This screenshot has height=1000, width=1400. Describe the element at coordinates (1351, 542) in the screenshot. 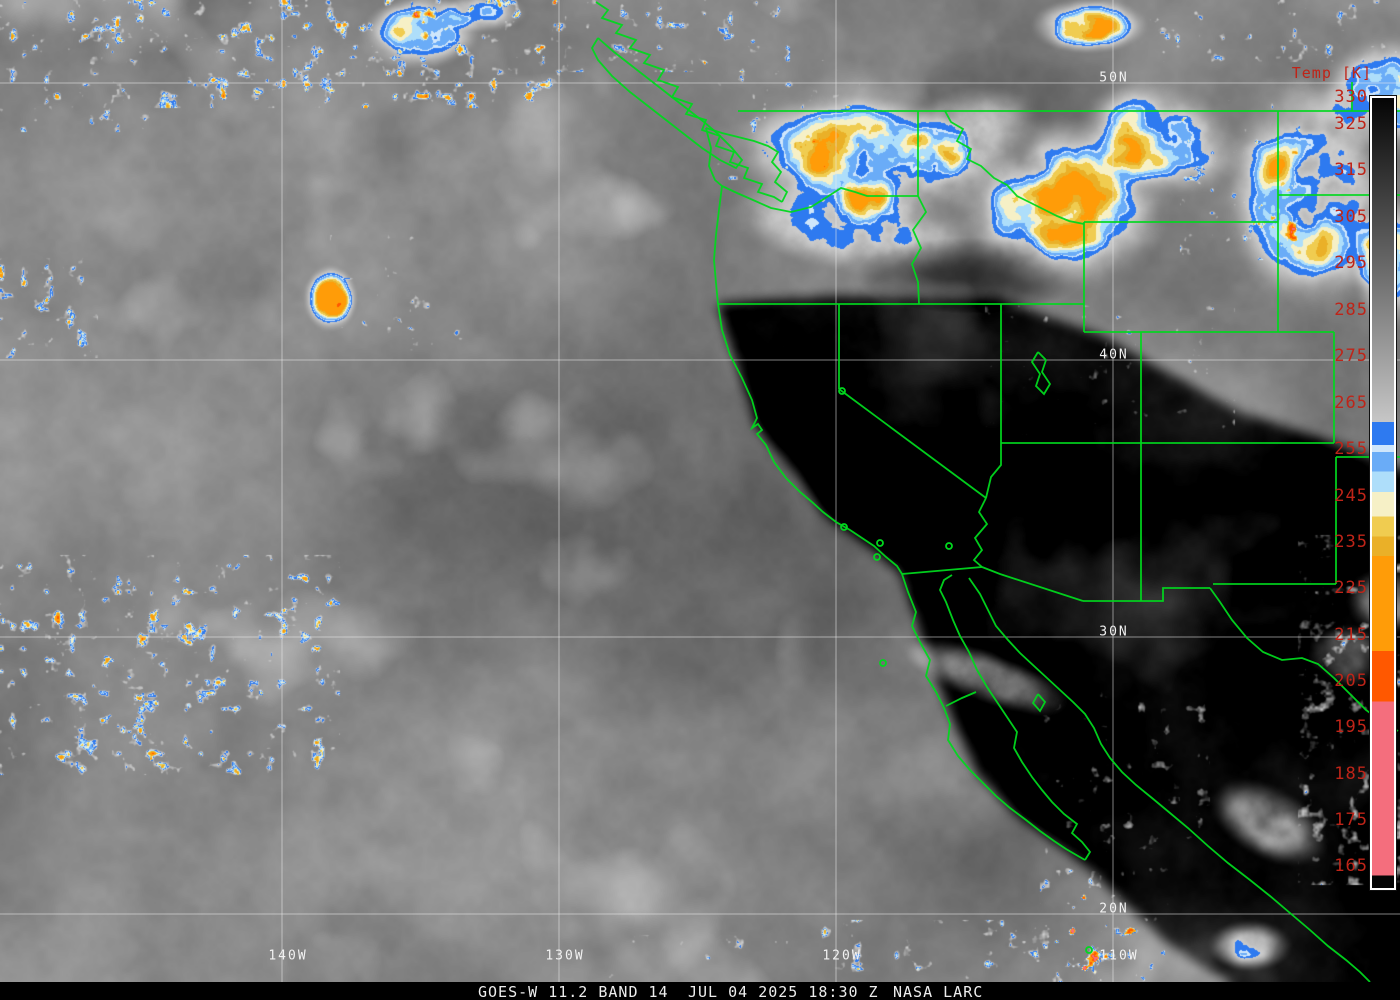

I see `colorbar-tick-235: 235` at that location.